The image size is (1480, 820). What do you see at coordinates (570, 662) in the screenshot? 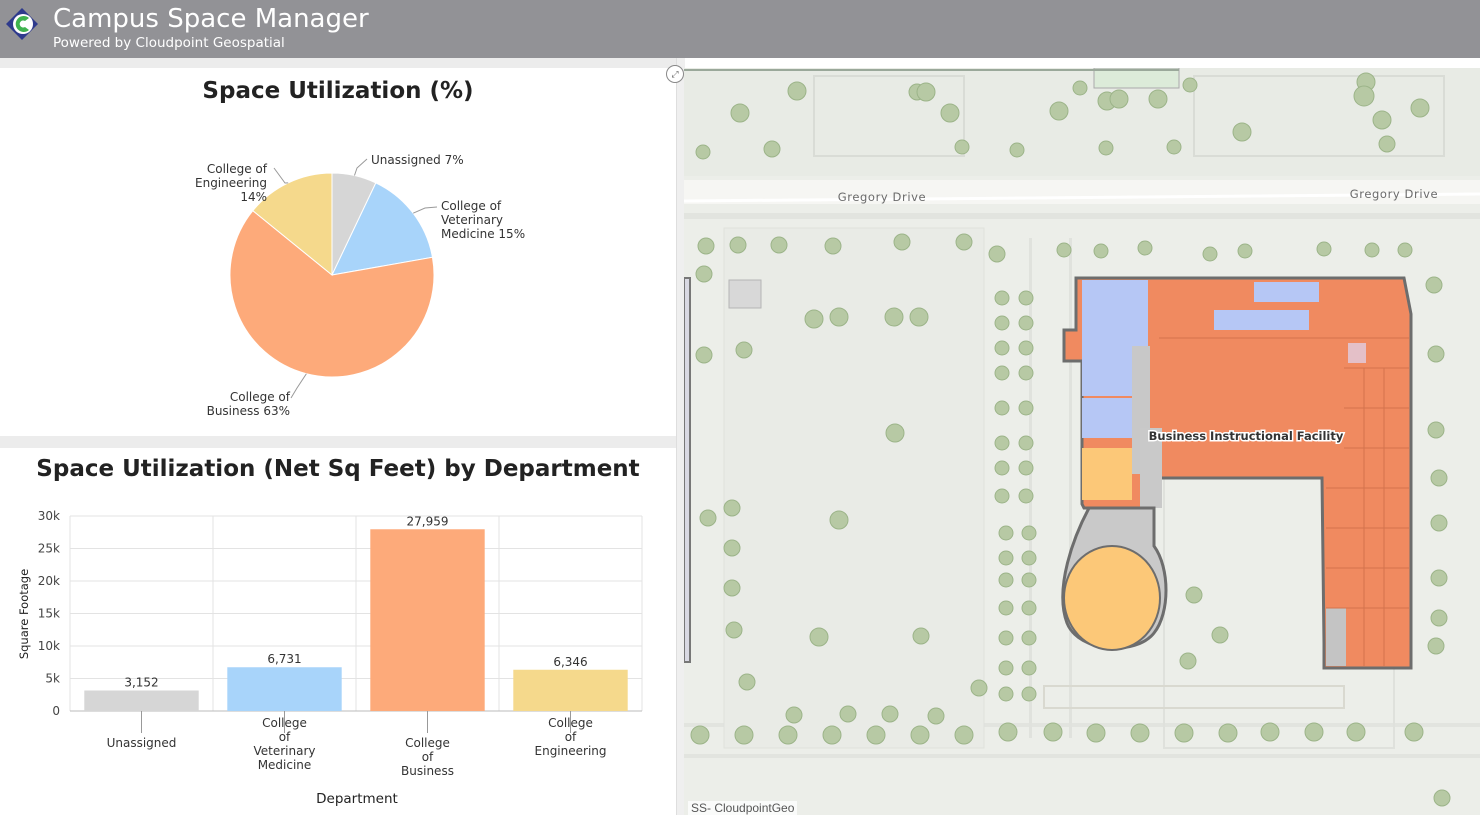
I see `bar-value-label: 6,346` at bounding box center [570, 662].